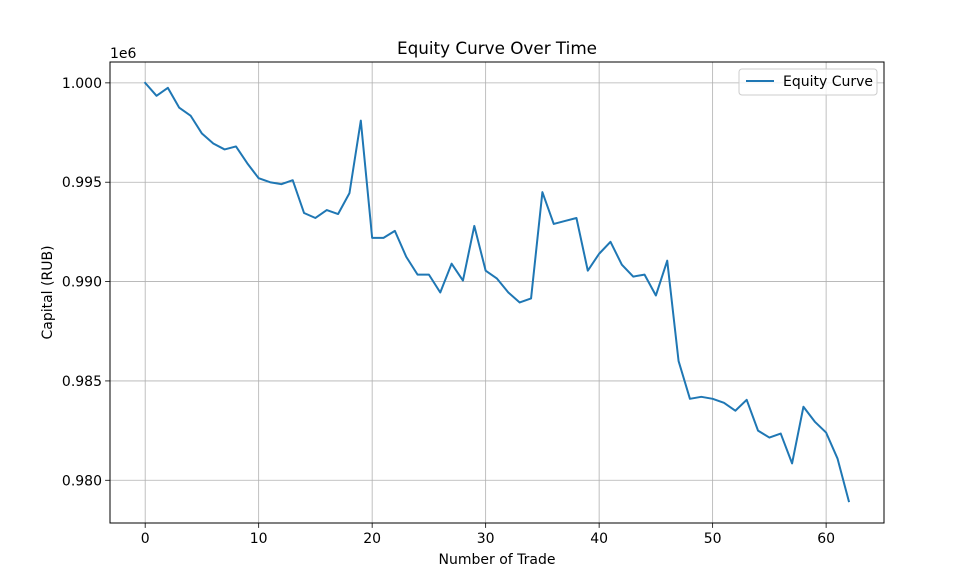 This screenshot has height=580, width=960. What do you see at coordinates (145, 539) in the screenshot?
I see `x-tick-label: 0` at bounding box center [145, 539].